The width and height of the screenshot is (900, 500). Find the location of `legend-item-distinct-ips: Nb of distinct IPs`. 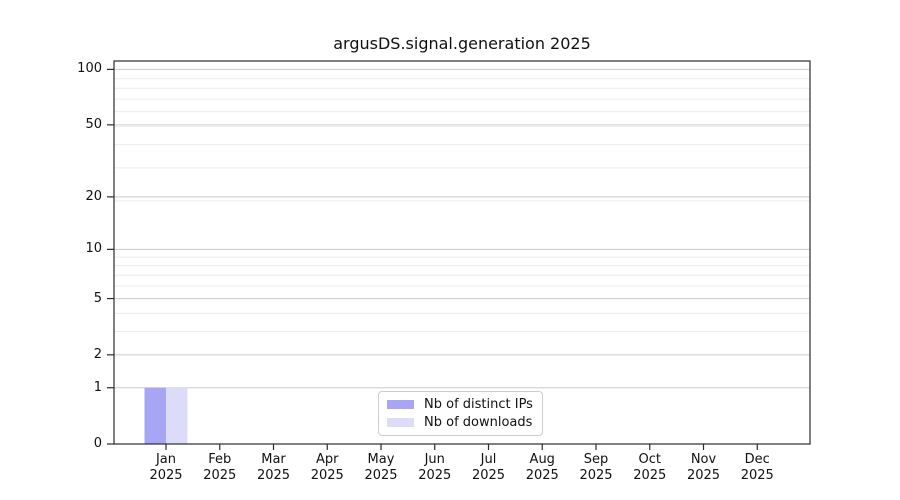

legend-item-distinct-ips: Nb of distinct IPs is located at coordinates (460, 404).